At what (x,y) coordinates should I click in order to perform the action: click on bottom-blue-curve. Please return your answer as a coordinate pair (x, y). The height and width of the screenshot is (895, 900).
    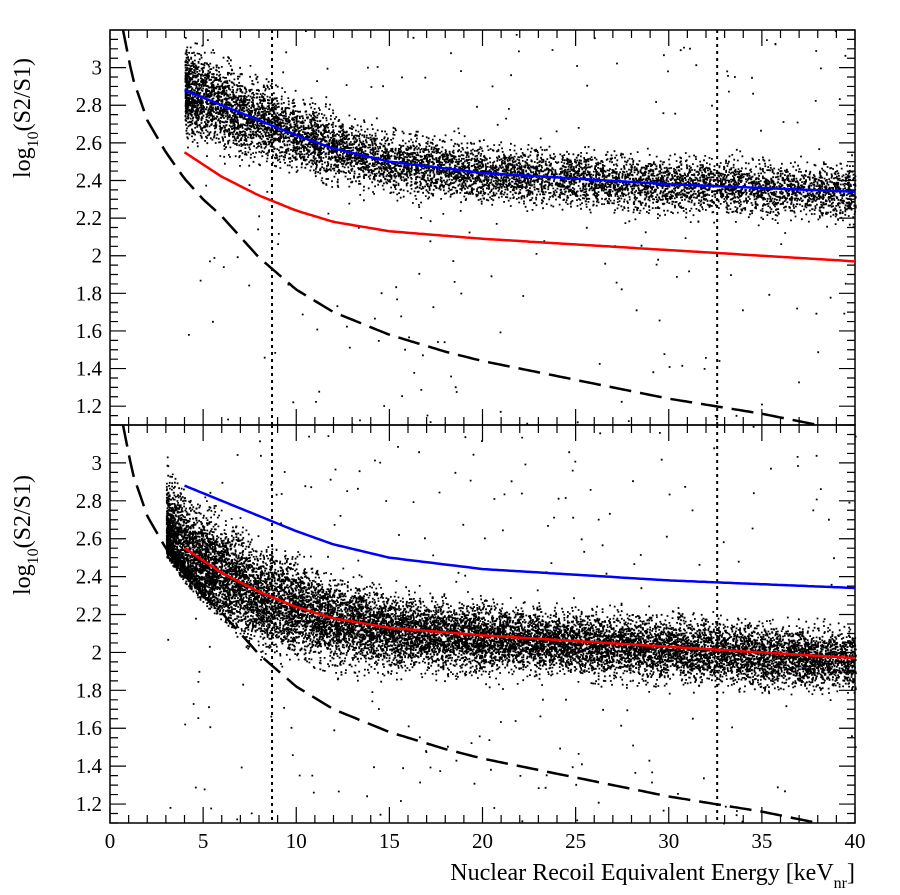
    Looking at the image, I should click on (520, 537).